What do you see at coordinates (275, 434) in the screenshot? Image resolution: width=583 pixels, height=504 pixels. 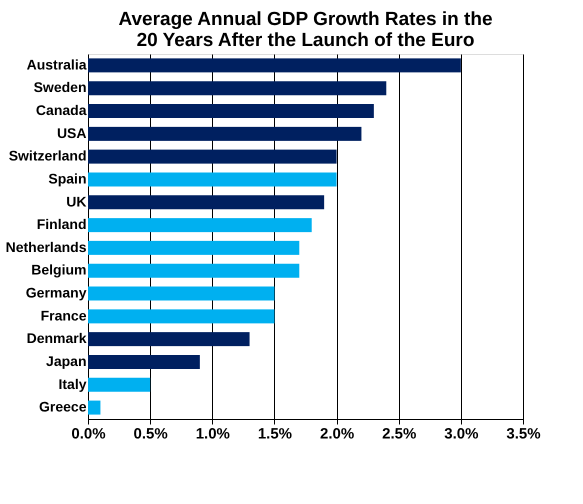 I see `x-tick-label: 1.5%` at bounding box center [275, 434].